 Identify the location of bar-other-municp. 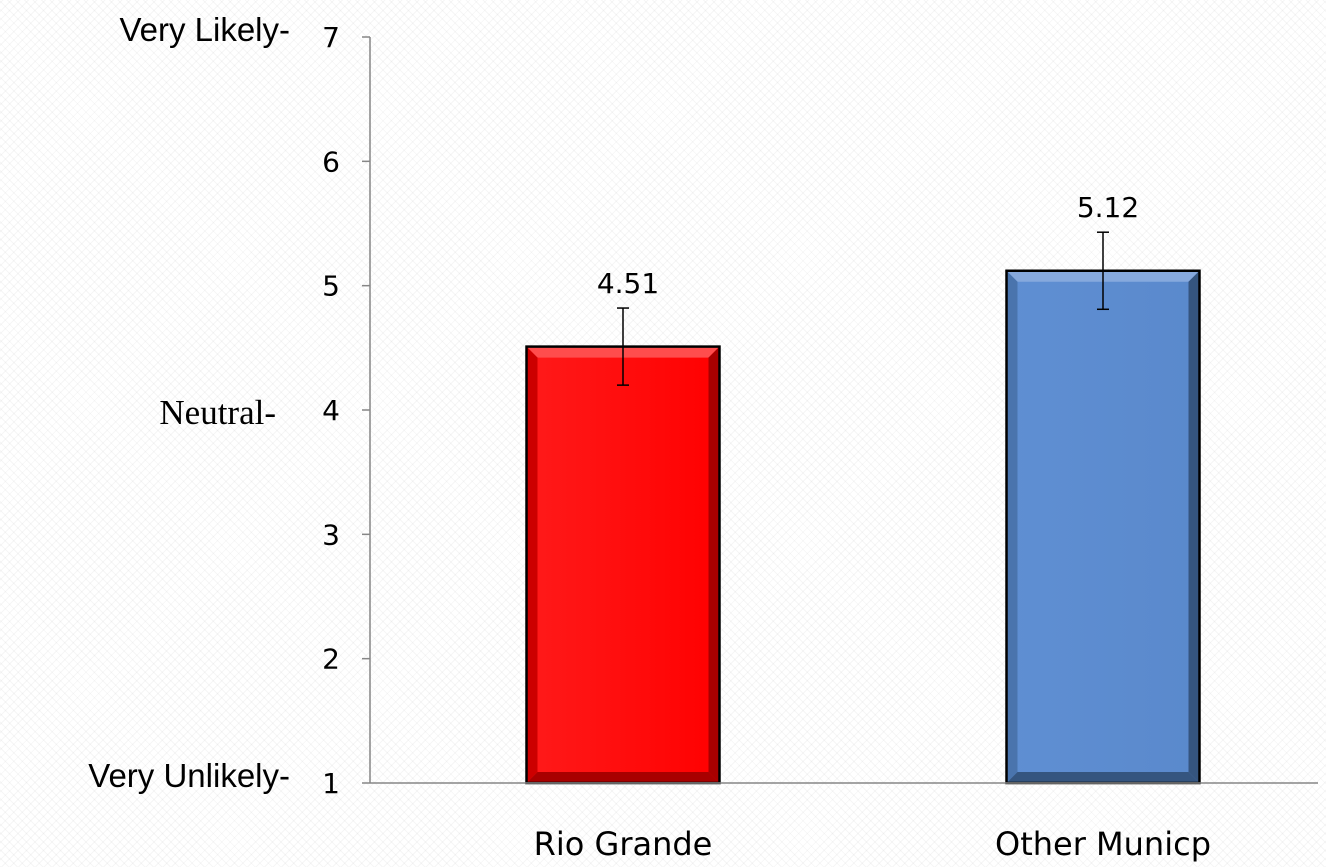
(1103, 527).